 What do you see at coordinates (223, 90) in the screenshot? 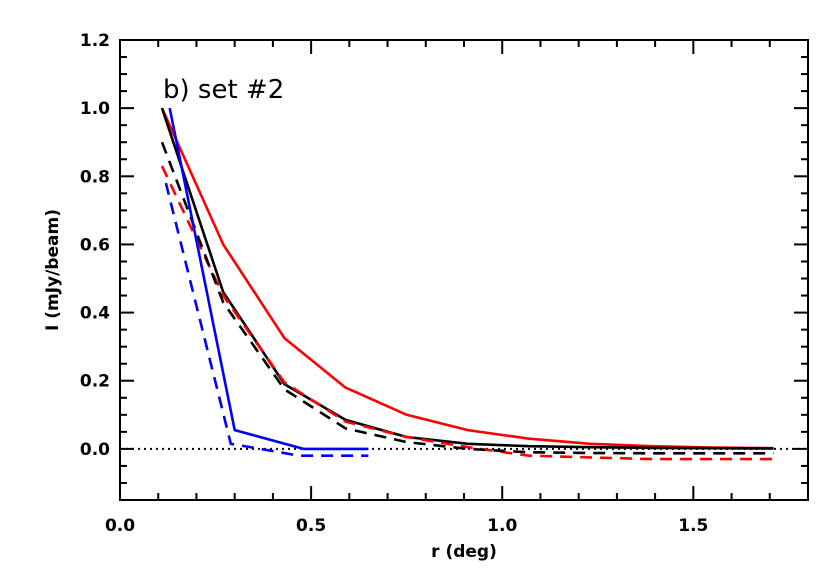
I see `chart-title: b) set #2` at bounding box center [223, 90].